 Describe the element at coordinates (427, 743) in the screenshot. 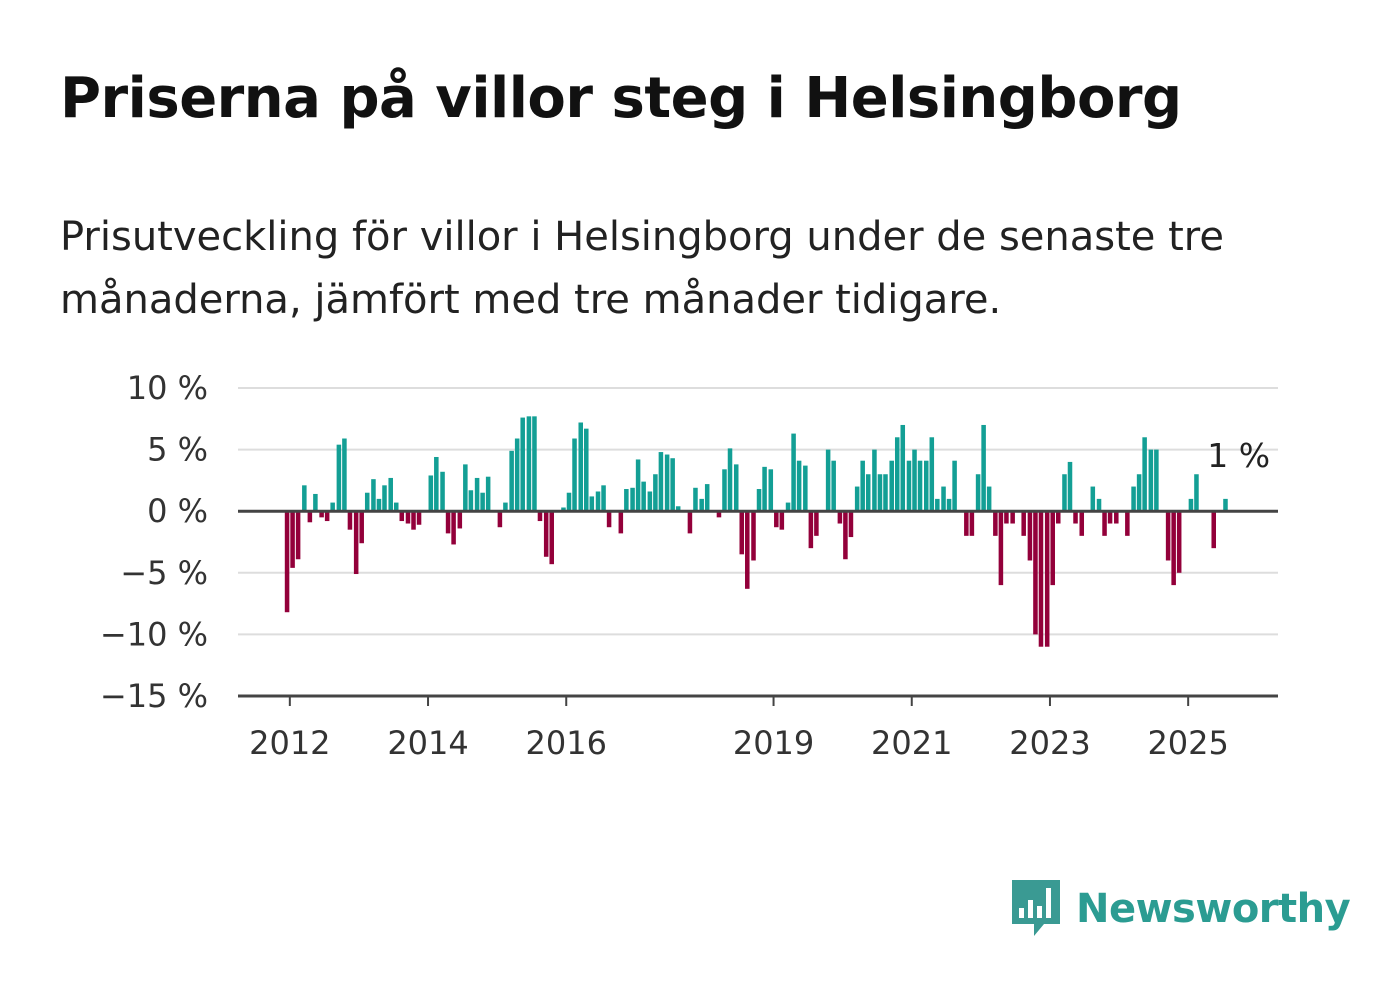

I see `x-tick-label: 2014` at that location.